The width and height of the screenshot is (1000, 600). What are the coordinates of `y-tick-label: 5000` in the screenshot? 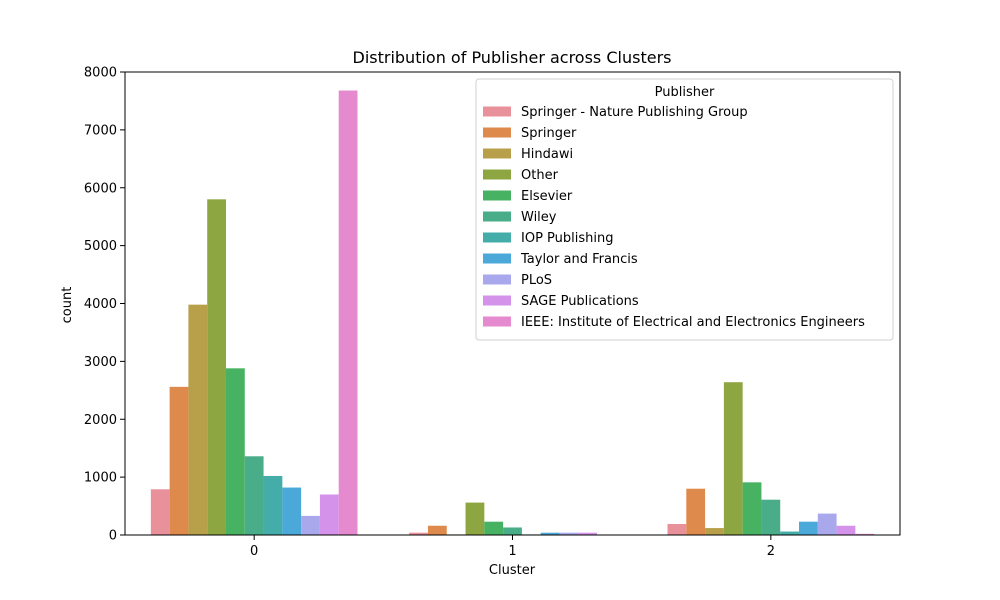 It's located at (100, 246).